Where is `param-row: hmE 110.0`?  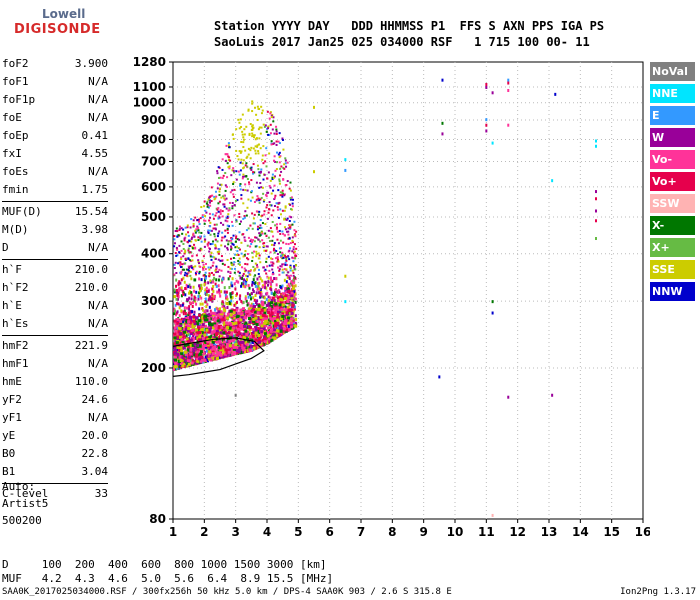
param-row: hmE 110.0 is located at coordinates (55, 382).